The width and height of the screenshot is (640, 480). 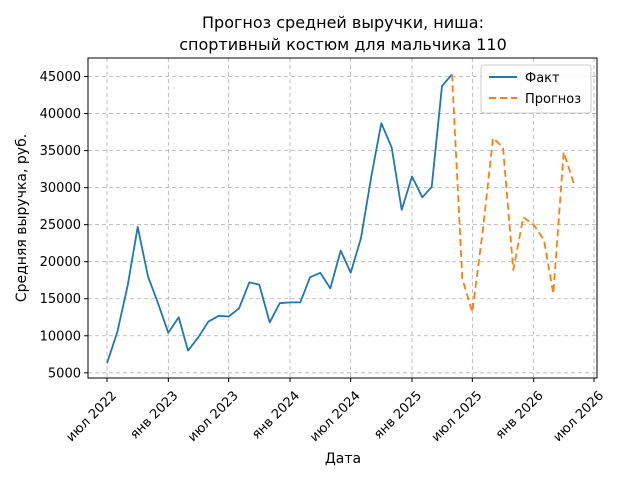 I want to click on y-tick-label: 40000, so click(x=60, y=114).